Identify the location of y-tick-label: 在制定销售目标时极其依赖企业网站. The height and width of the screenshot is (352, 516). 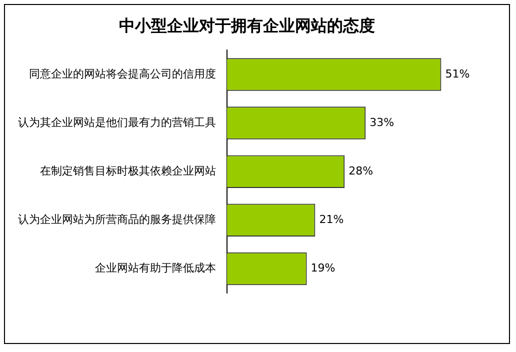
(128, 171).